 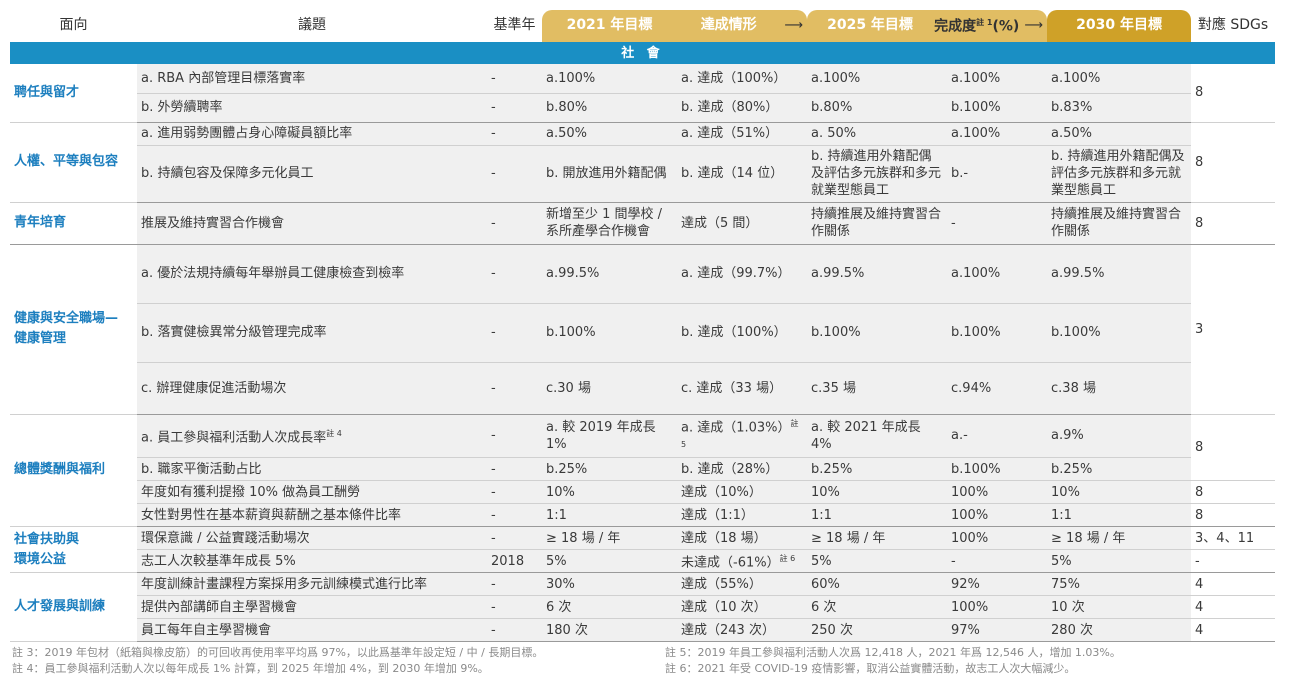 What do you see at coordinates (742, 133) in the screenshot?
I see `status-cell: a. 達成（51%）` at bounding box center [742, 133].